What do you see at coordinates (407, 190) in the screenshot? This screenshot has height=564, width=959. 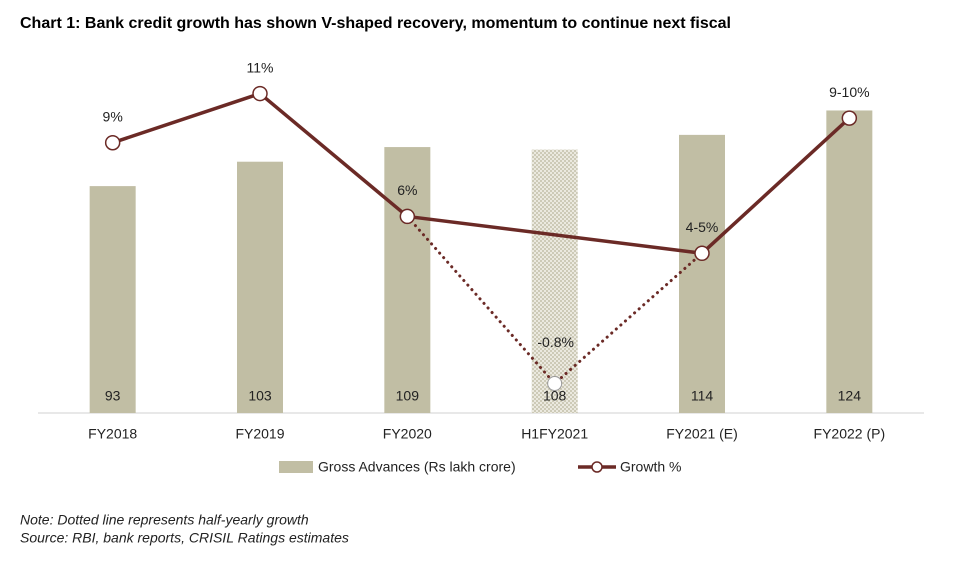 I see `growth-label: 6%` at bounding box center [407, 190].